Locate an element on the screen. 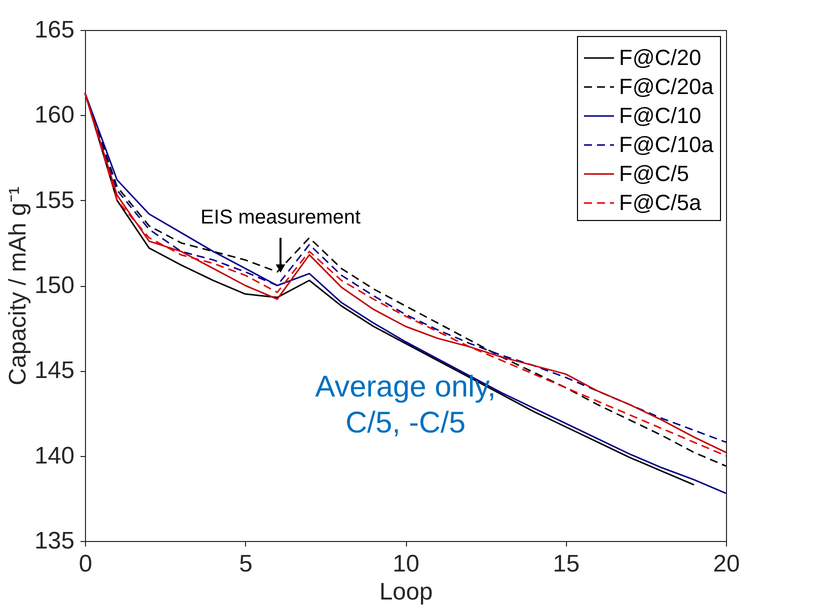 The image size is (835, 616). y-tick-label: 135 is located at coordinates (54, 541).